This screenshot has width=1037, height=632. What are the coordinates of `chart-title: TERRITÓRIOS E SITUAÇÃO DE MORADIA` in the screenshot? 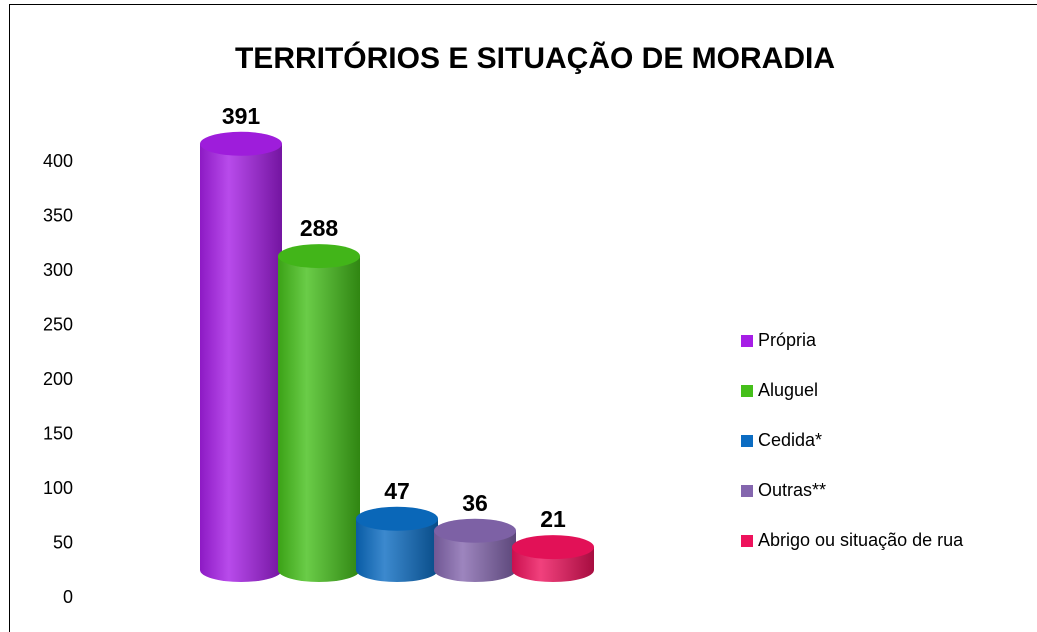 It's located at (535, 58).